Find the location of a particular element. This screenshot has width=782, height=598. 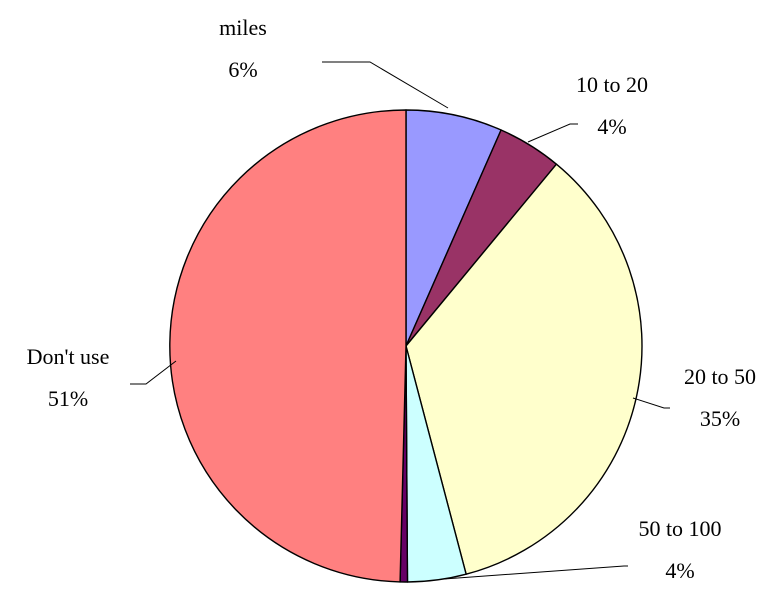

leader-line-less-than-10-miles is located at coordinates (385, 85).